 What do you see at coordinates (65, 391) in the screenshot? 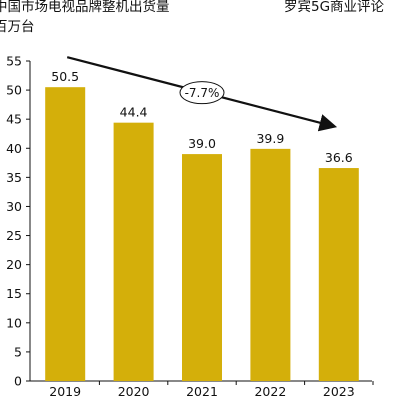
I see `x-tick-label: 2019` at bounding box center [65, 391].